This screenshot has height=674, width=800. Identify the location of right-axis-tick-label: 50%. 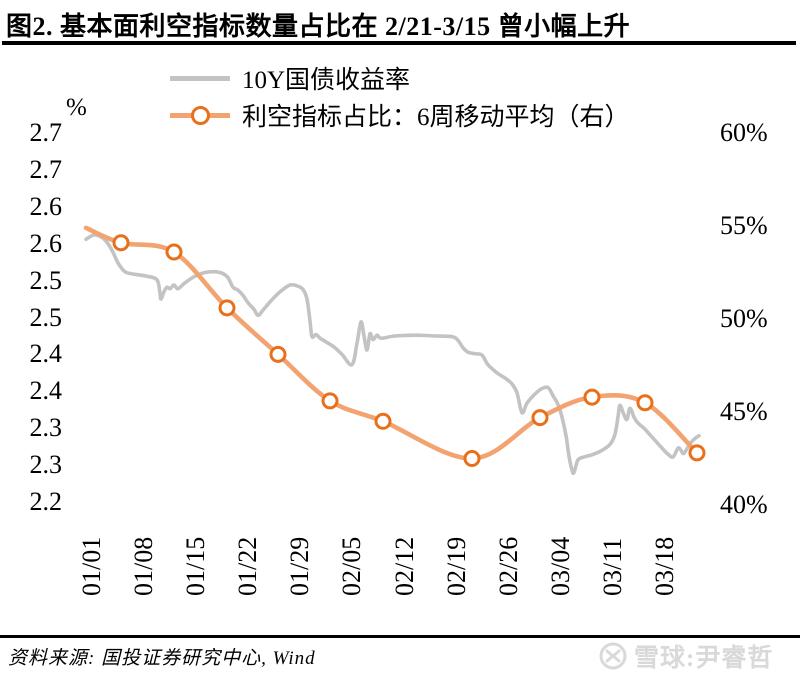
(744, 318).